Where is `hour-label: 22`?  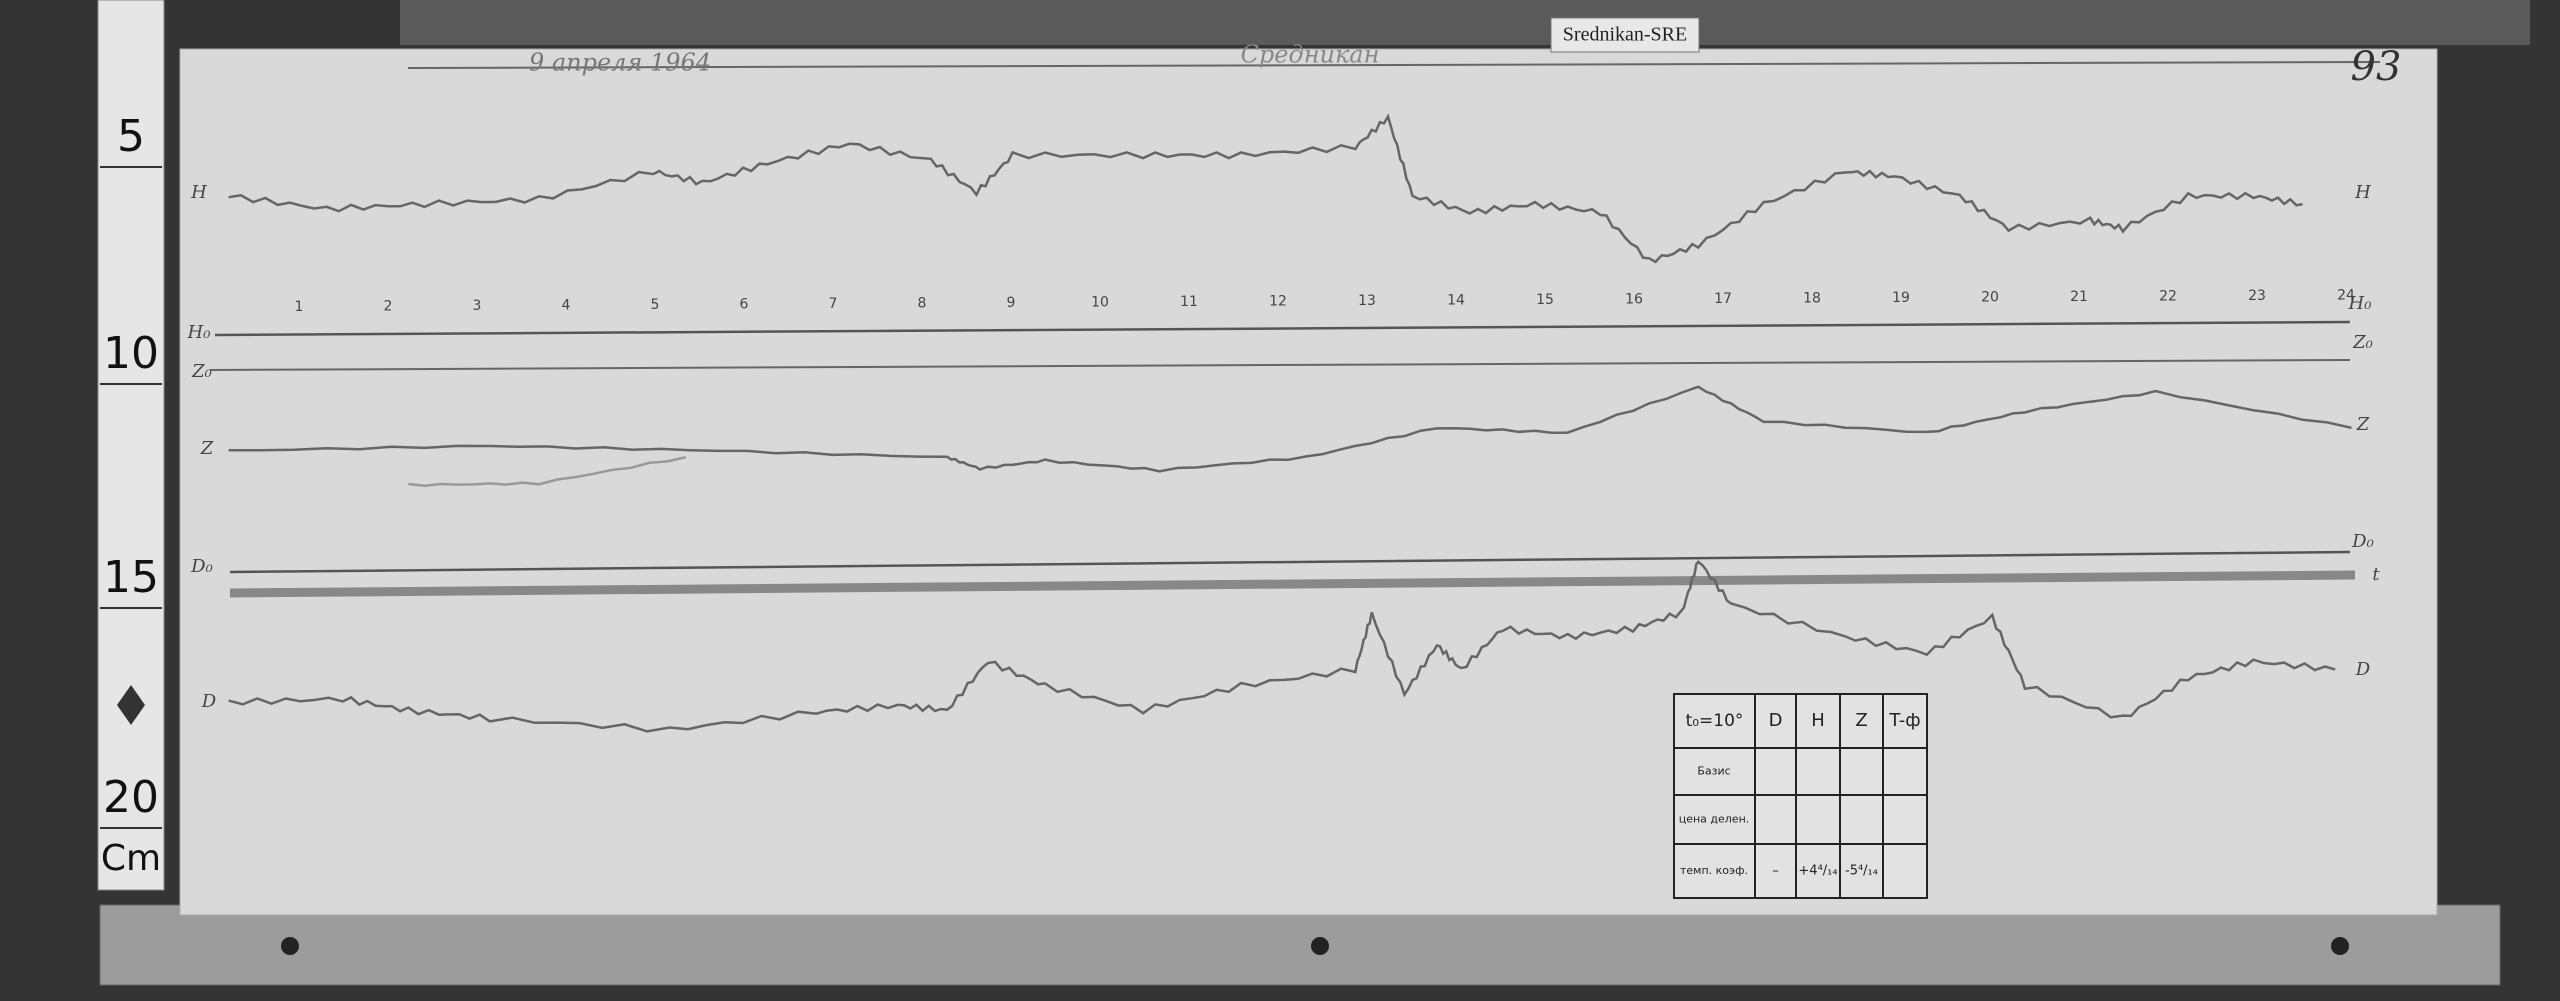
hour-label: 22 is located at coordinates (2168, 297).